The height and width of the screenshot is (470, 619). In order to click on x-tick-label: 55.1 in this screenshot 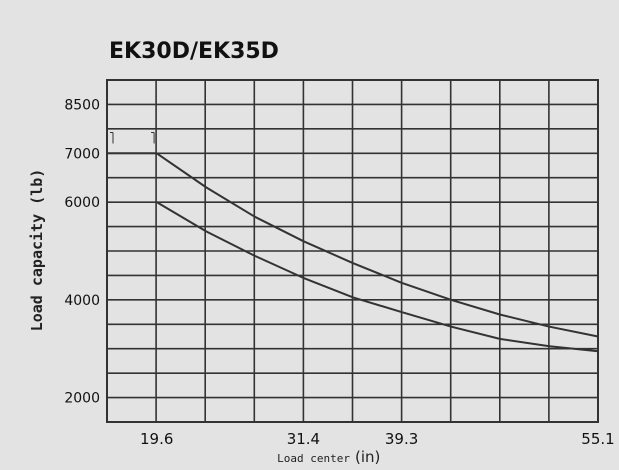, I will do `click(597, 439)`.